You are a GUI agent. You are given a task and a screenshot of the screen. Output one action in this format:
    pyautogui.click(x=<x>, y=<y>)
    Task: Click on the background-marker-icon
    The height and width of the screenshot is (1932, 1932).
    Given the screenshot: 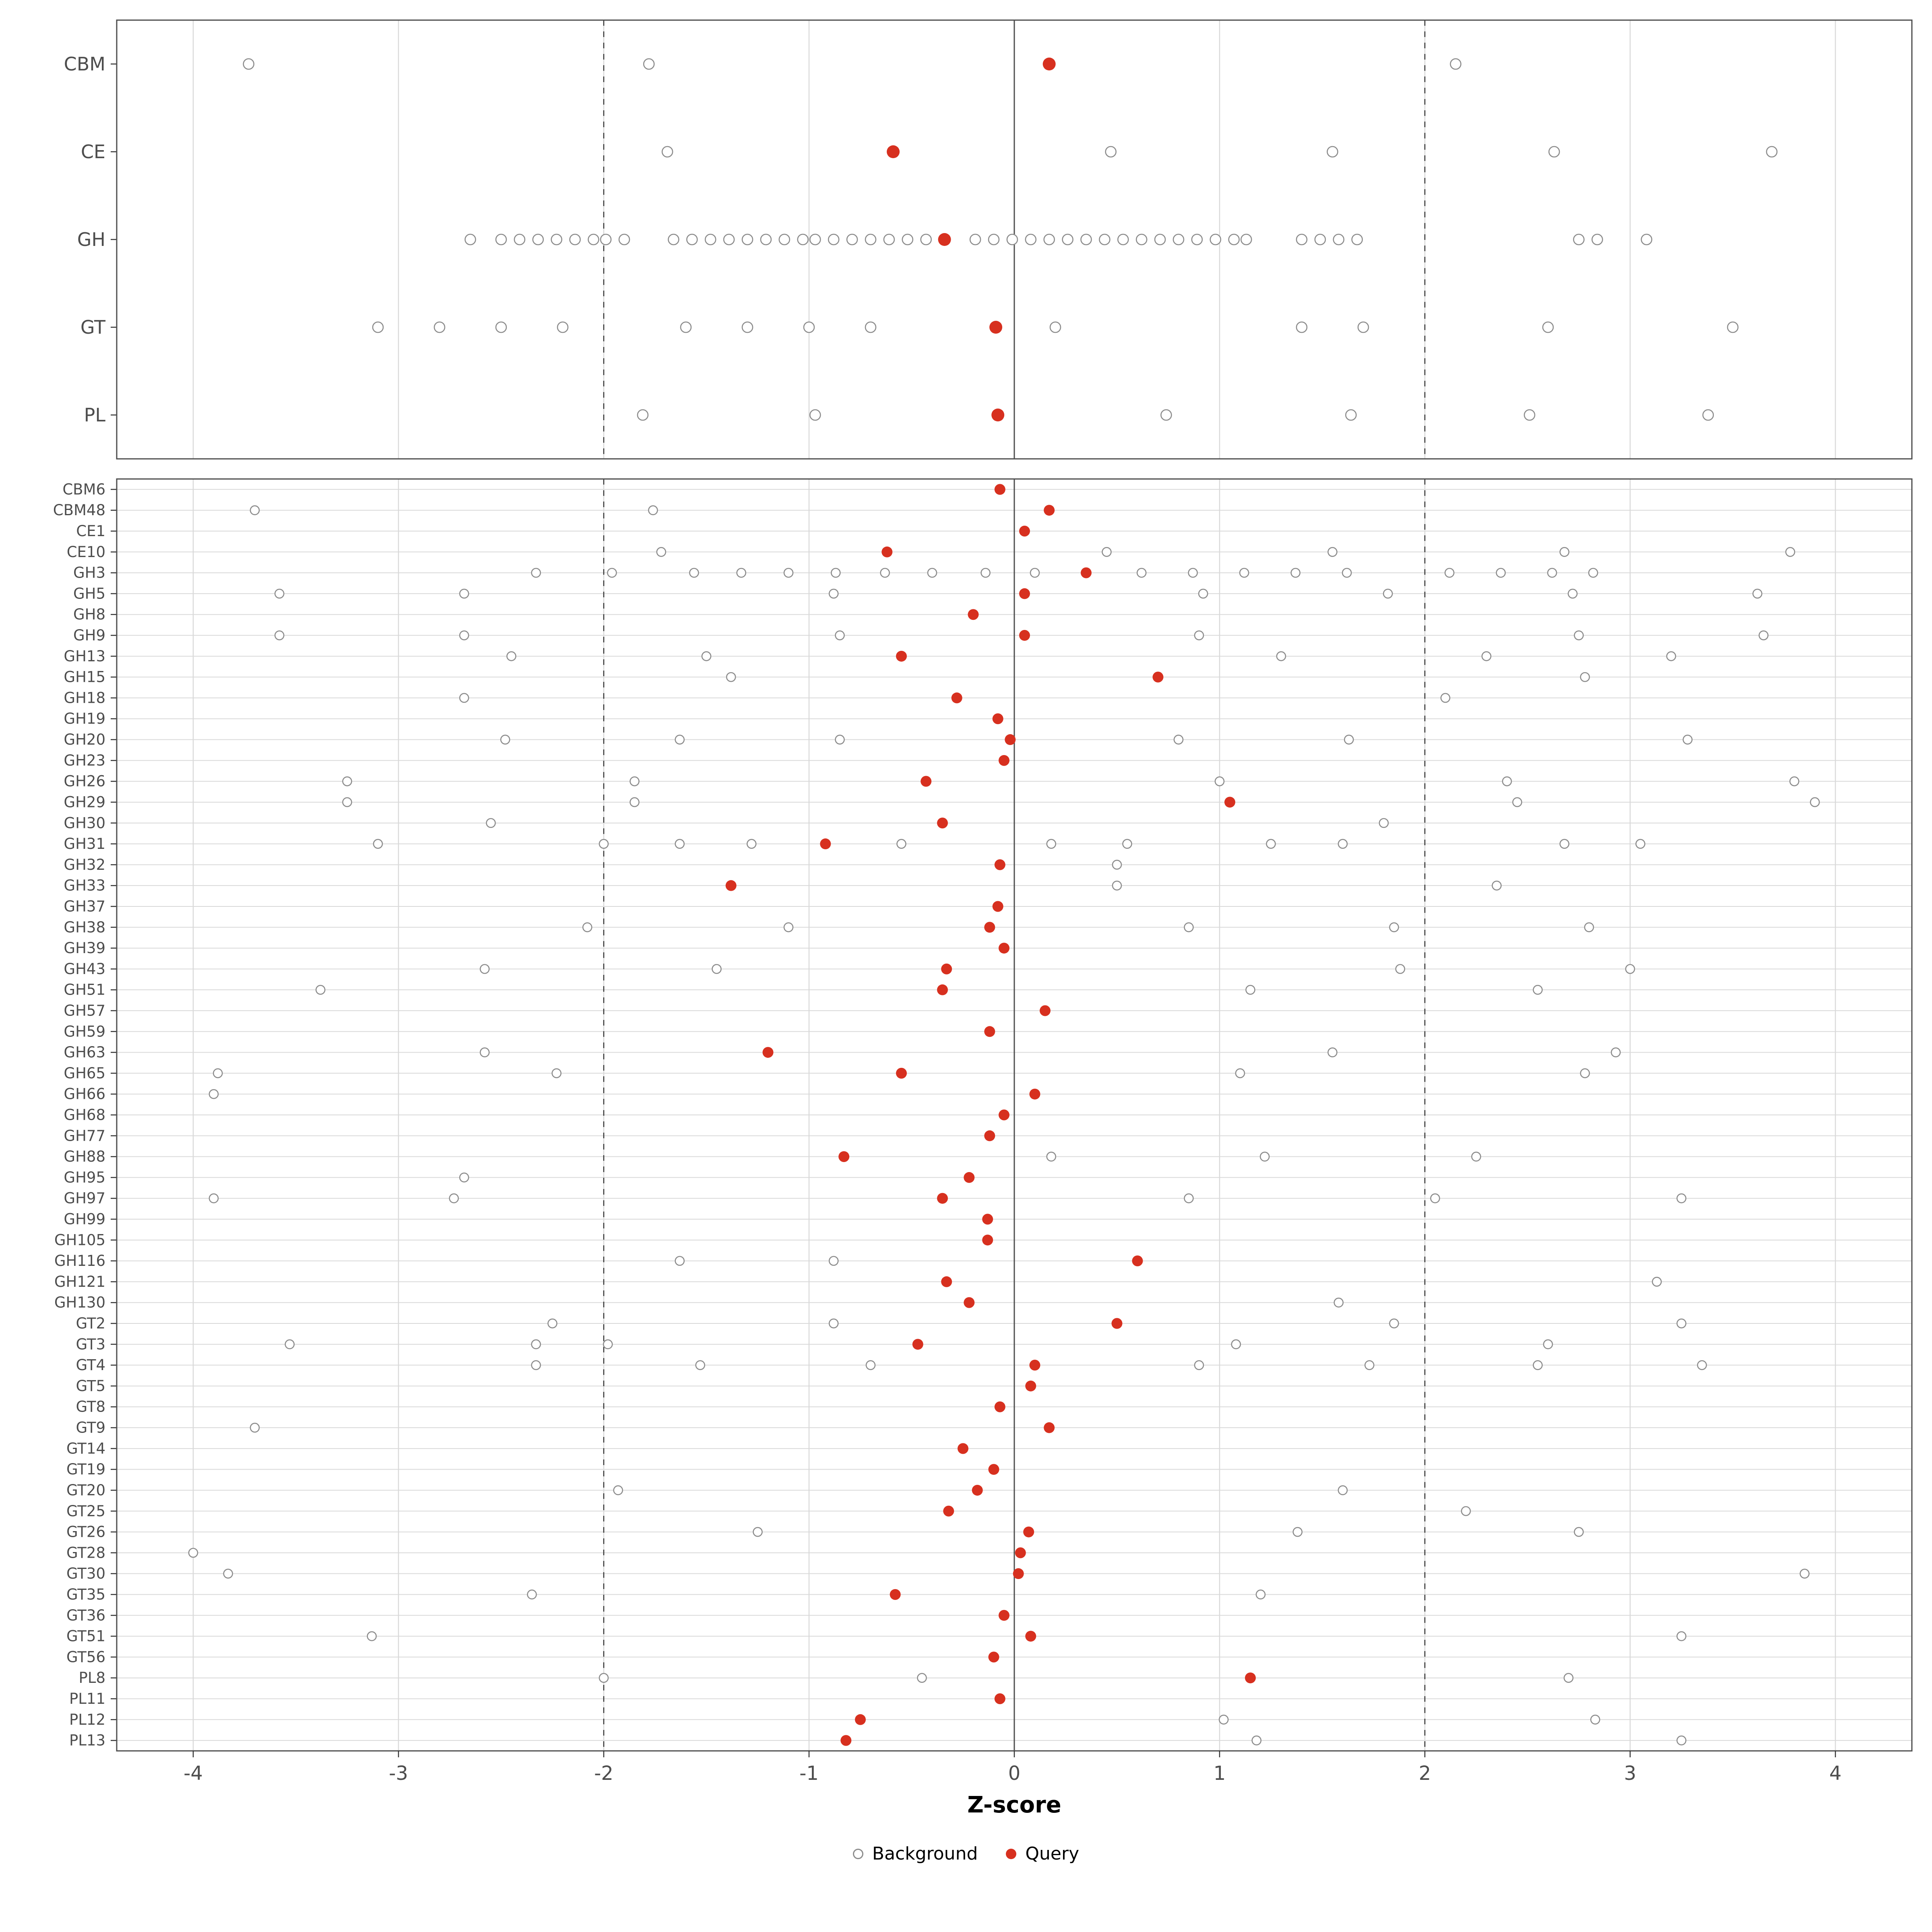 What is the action you would take?
    pyautogui.click(x=857, y=1853)
    